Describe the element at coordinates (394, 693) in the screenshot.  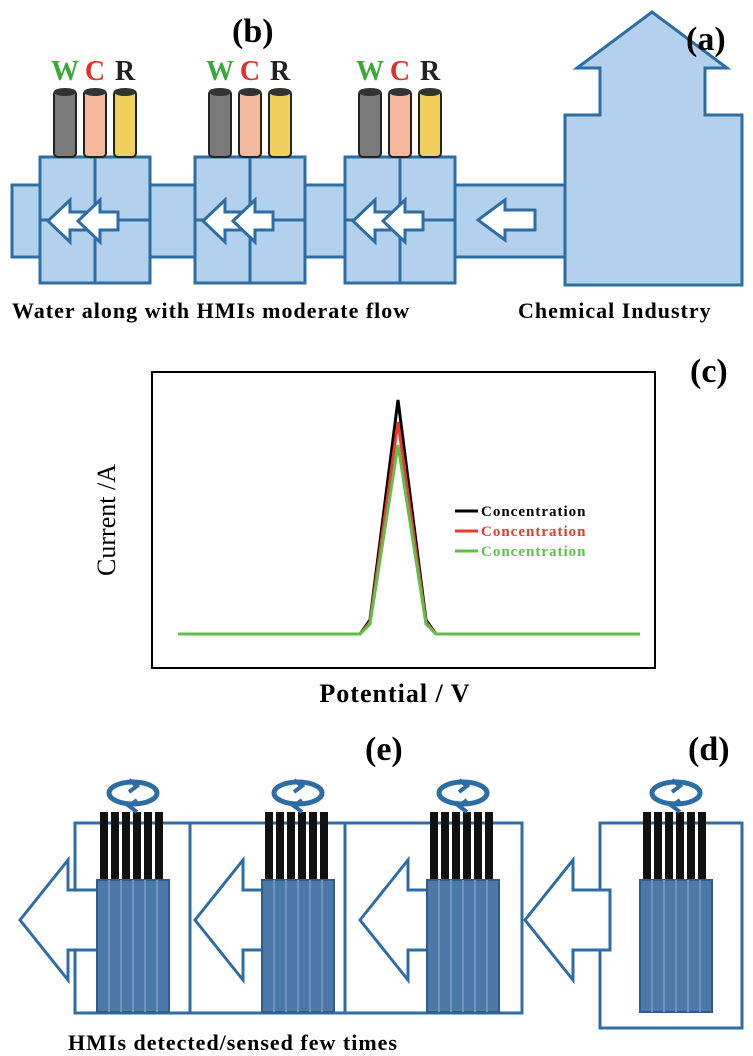
I see `axis-label: Potential / V` at that location.